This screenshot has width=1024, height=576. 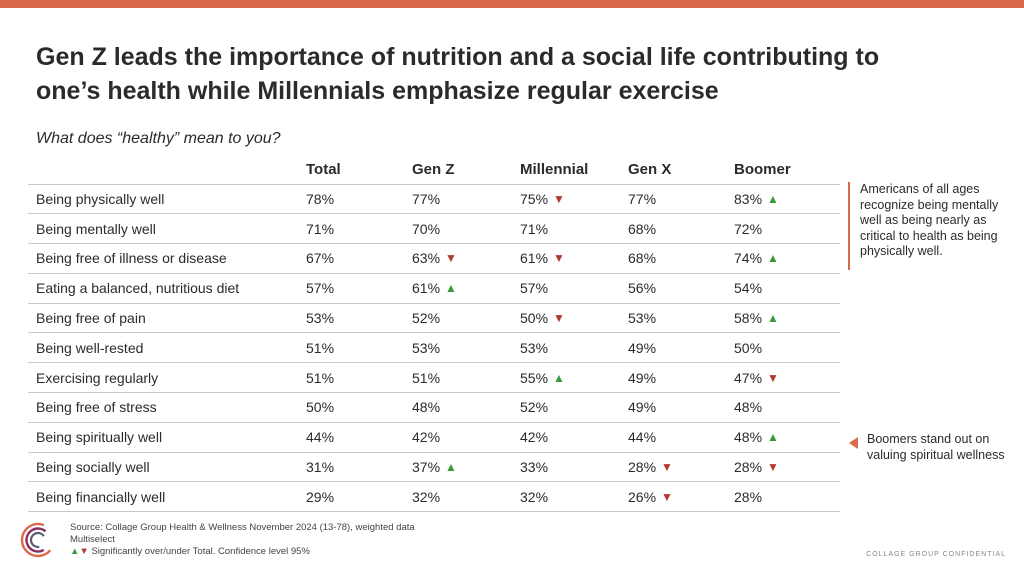 I want to click on value-cell: 32%, so click(x=574, y=497).